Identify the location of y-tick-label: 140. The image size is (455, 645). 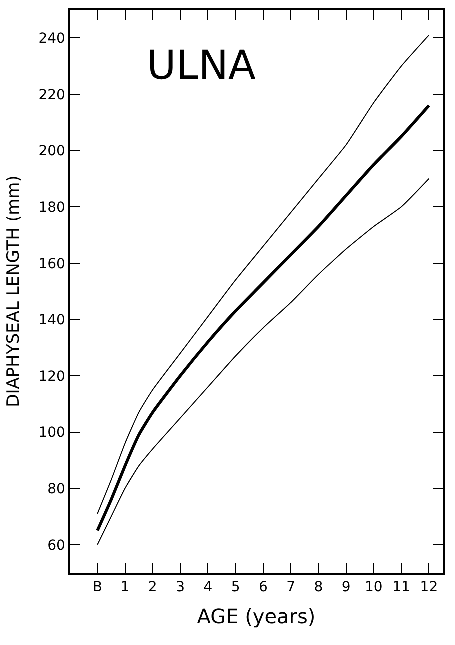
(52, 320).